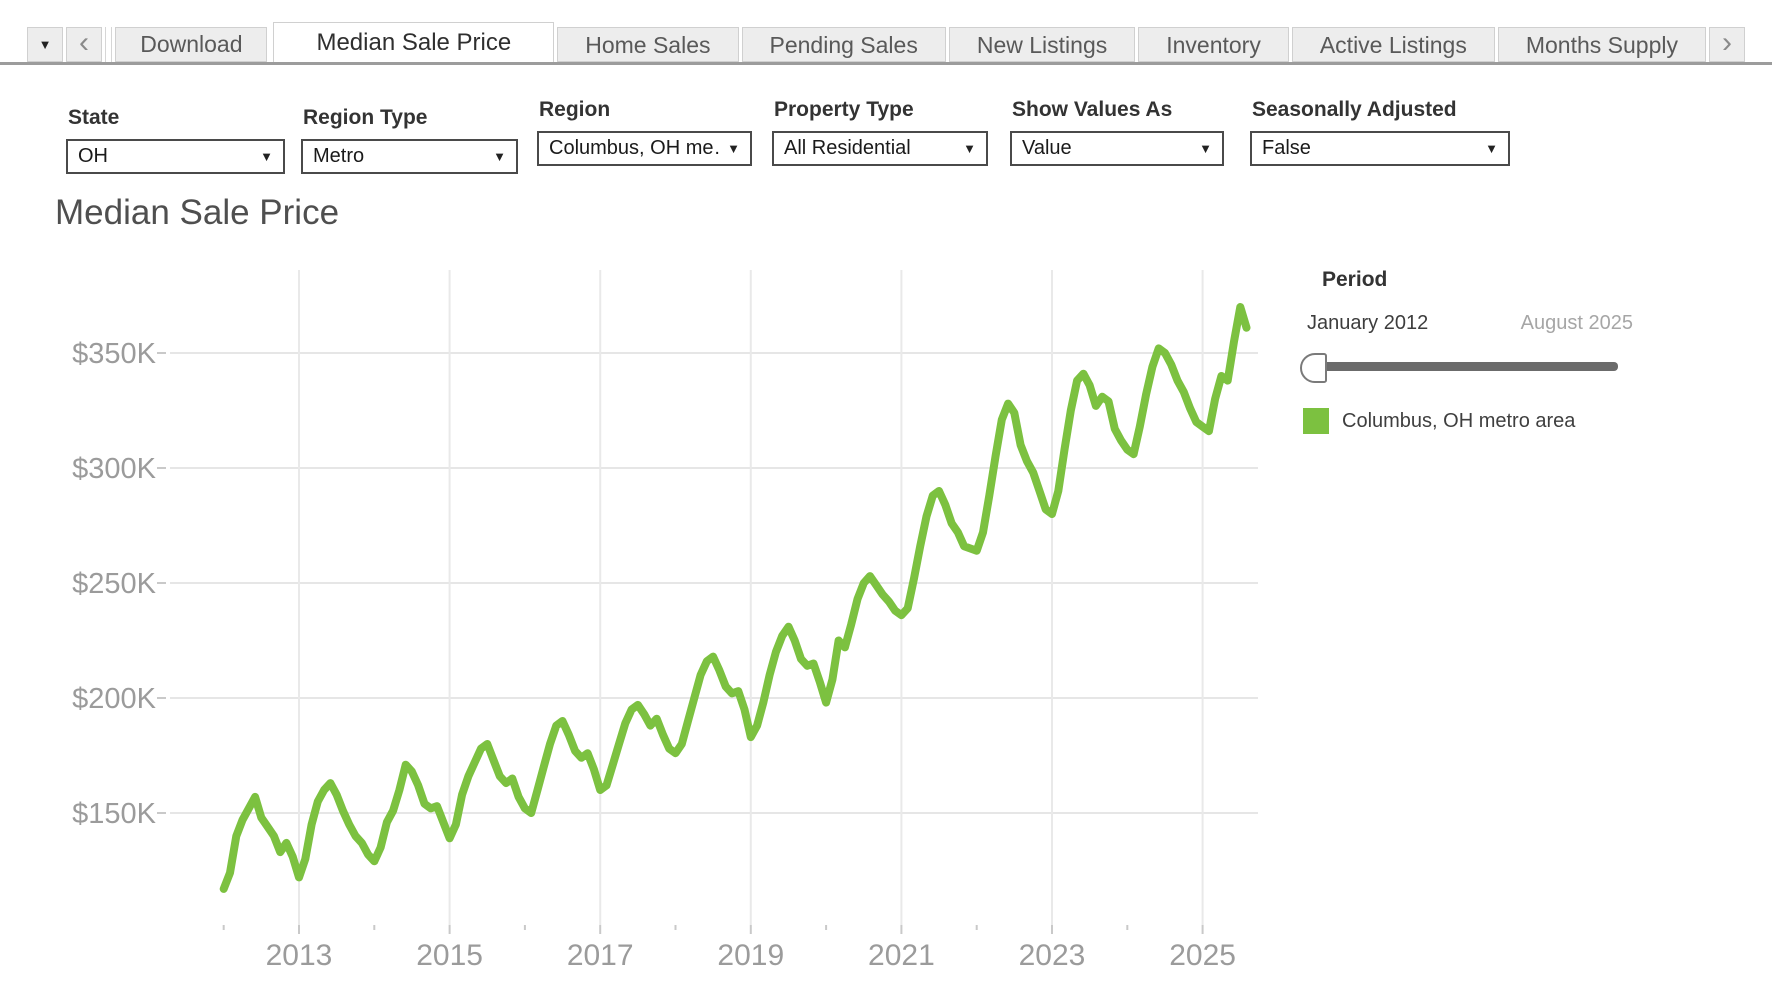 Image resolution: width=1772 pixels, height=997 pixels. I want to click on filter-group-state: State OH ▼, so click(175, 140).